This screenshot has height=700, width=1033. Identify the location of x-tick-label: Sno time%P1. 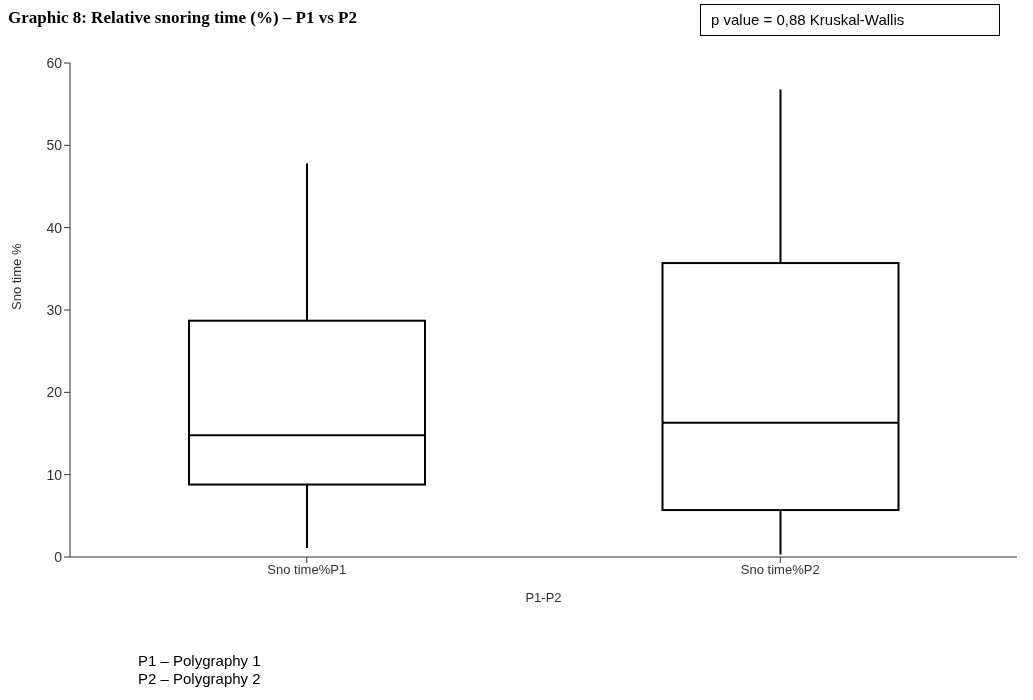
(307, 570).